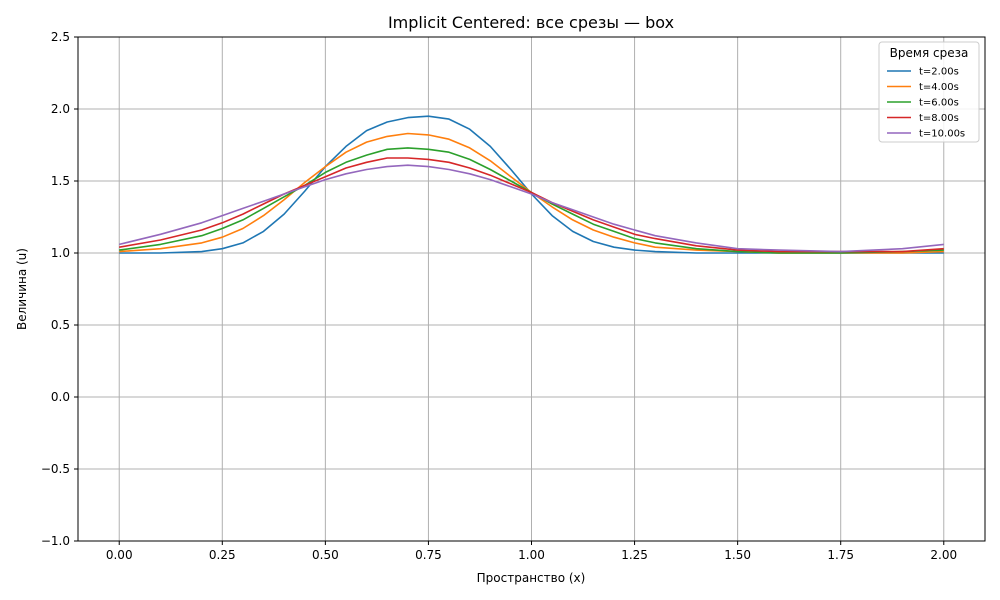 This screenshot has height=600, width=1000. I want to click on legend-label-3: t=6.00s, so click(939, 103).